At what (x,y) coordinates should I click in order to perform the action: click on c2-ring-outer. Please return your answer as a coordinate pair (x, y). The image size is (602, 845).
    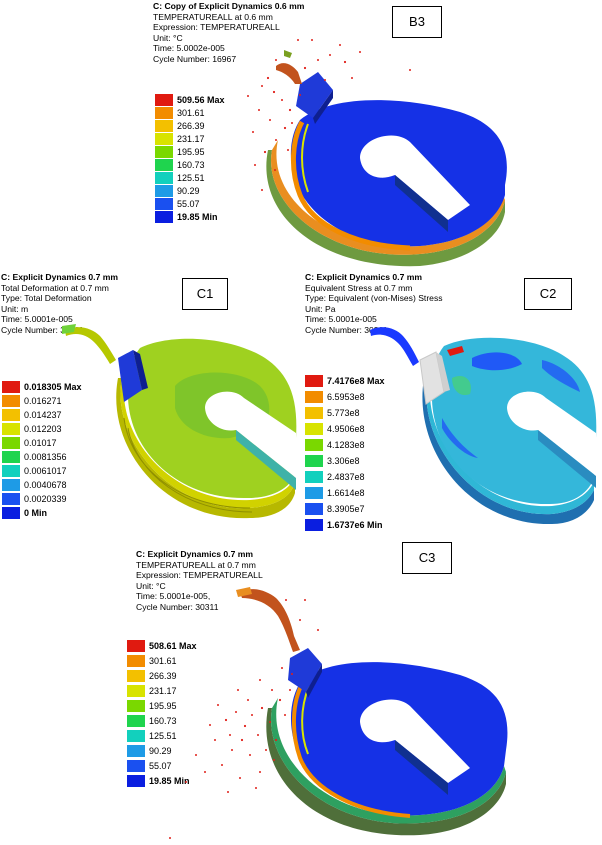
    Looking at the image, I should click on (510, 443).